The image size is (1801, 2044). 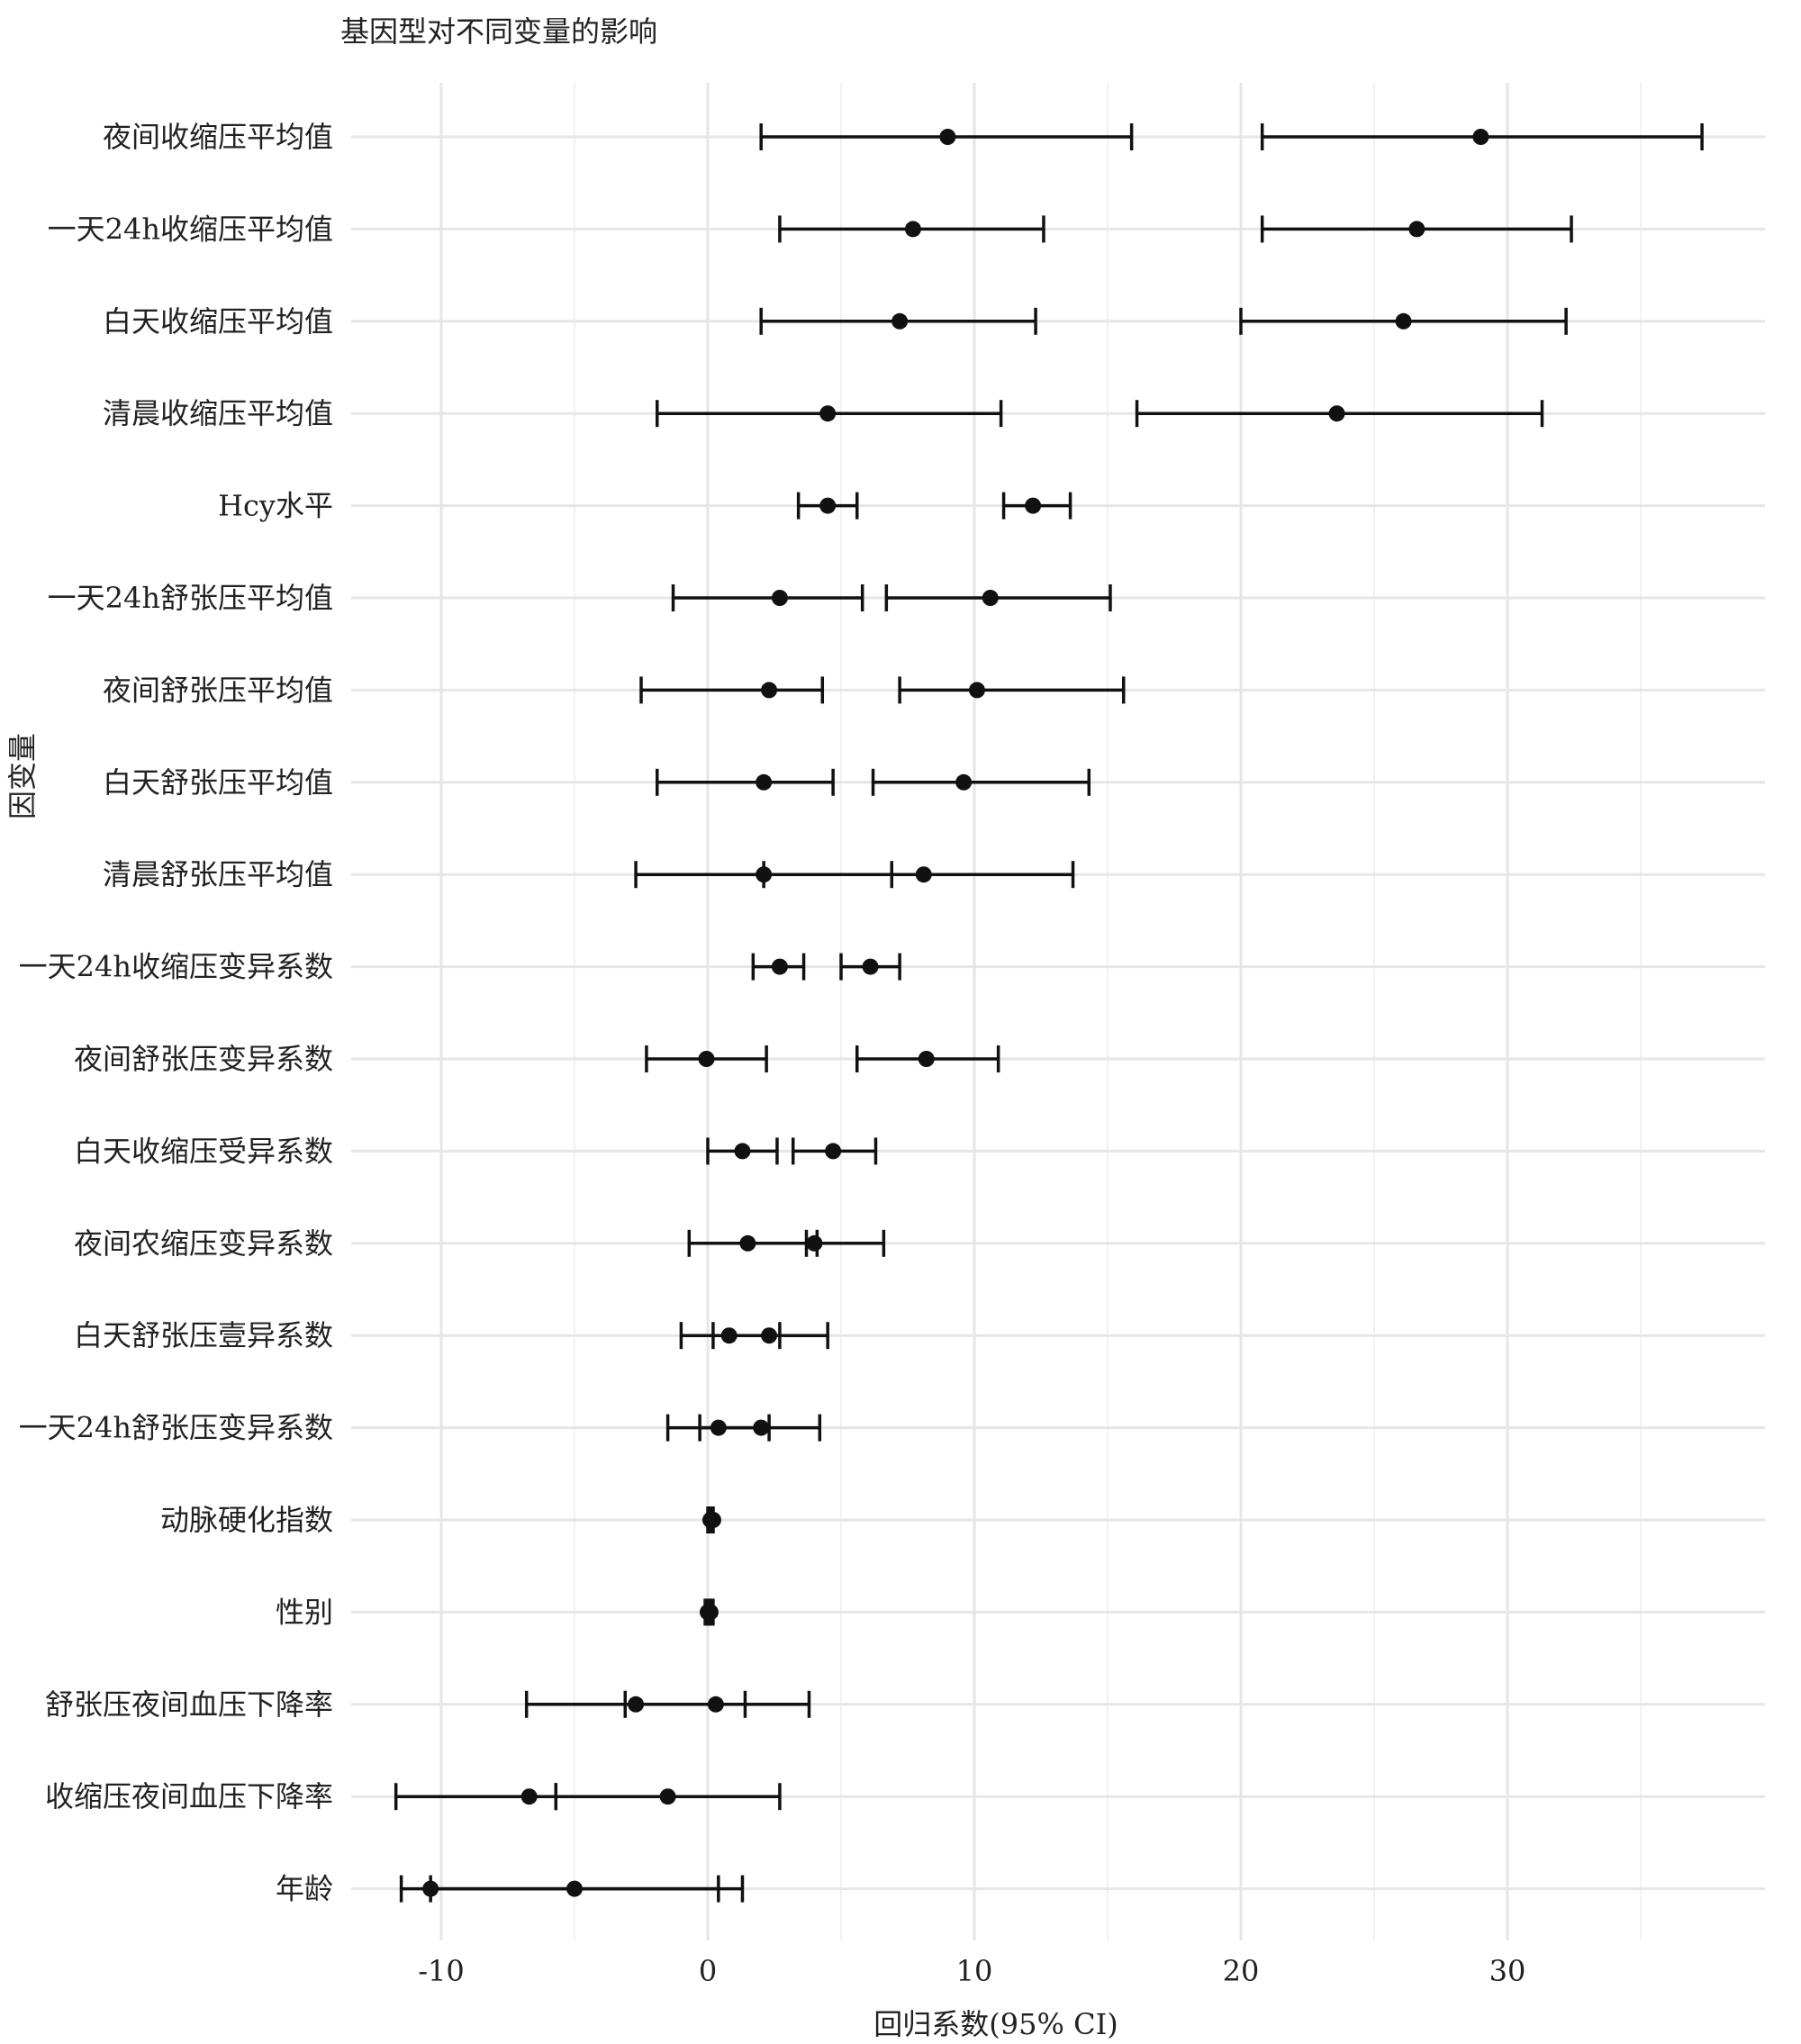 What do you see at coordinates (176, 1428) in the screenshot?
I see `category-label: 一天24h舒张压变异系数` at bounding box center [176, 1428].